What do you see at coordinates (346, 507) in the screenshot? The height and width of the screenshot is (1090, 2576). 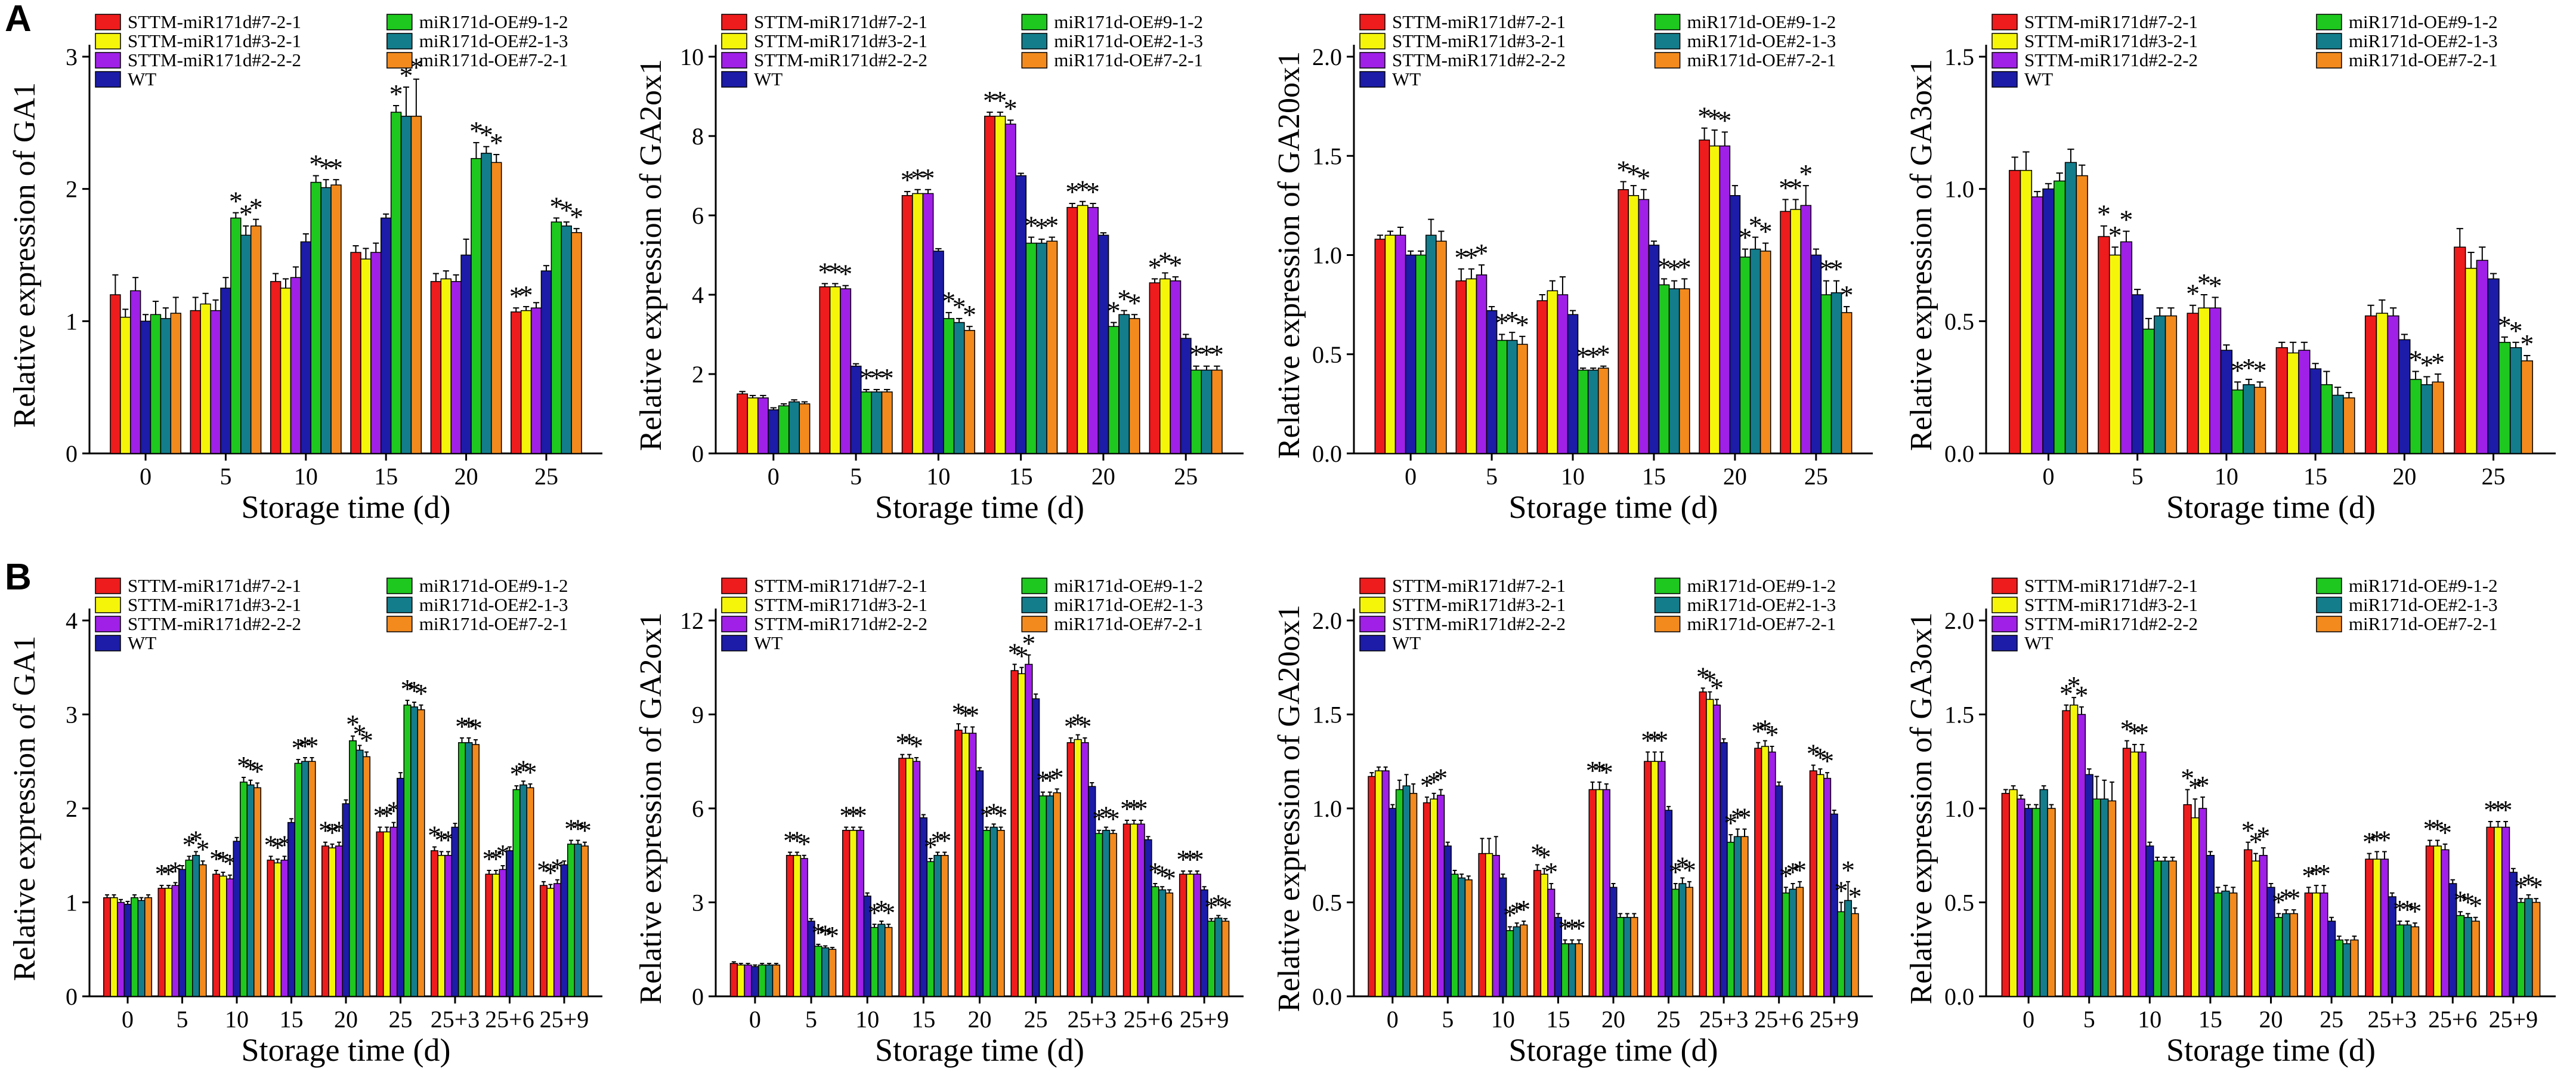 I see `x-axis-title: Storage time (d)` at bounding box center [346, 507].